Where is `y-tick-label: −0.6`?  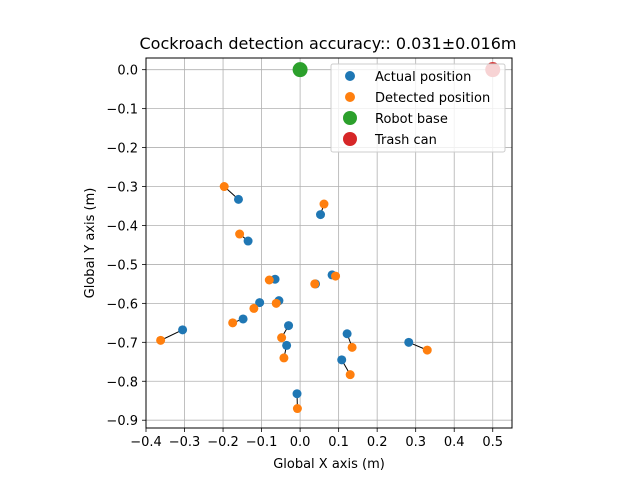 y-tick-label: −0.6 is located at coordinates (122, 304).